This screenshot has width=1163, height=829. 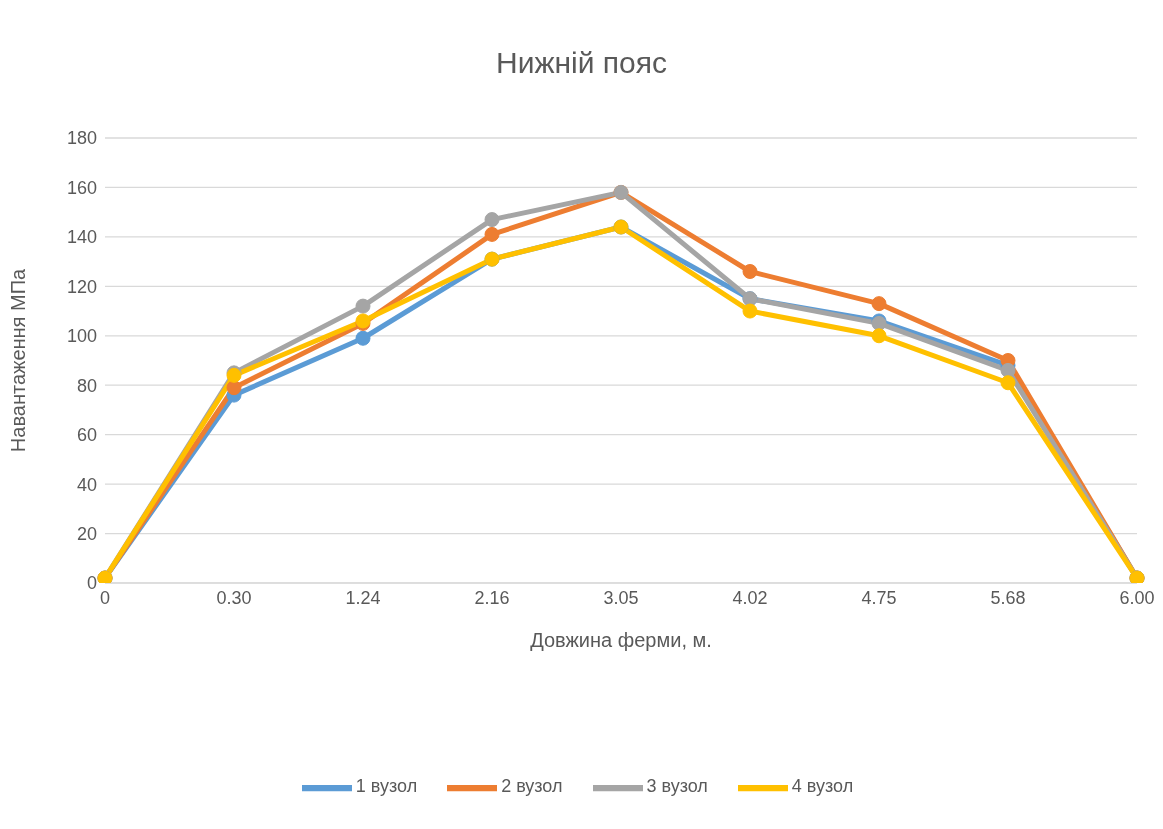 I want to click on x-tick-label: 1.24, so click(x=363, y=597).